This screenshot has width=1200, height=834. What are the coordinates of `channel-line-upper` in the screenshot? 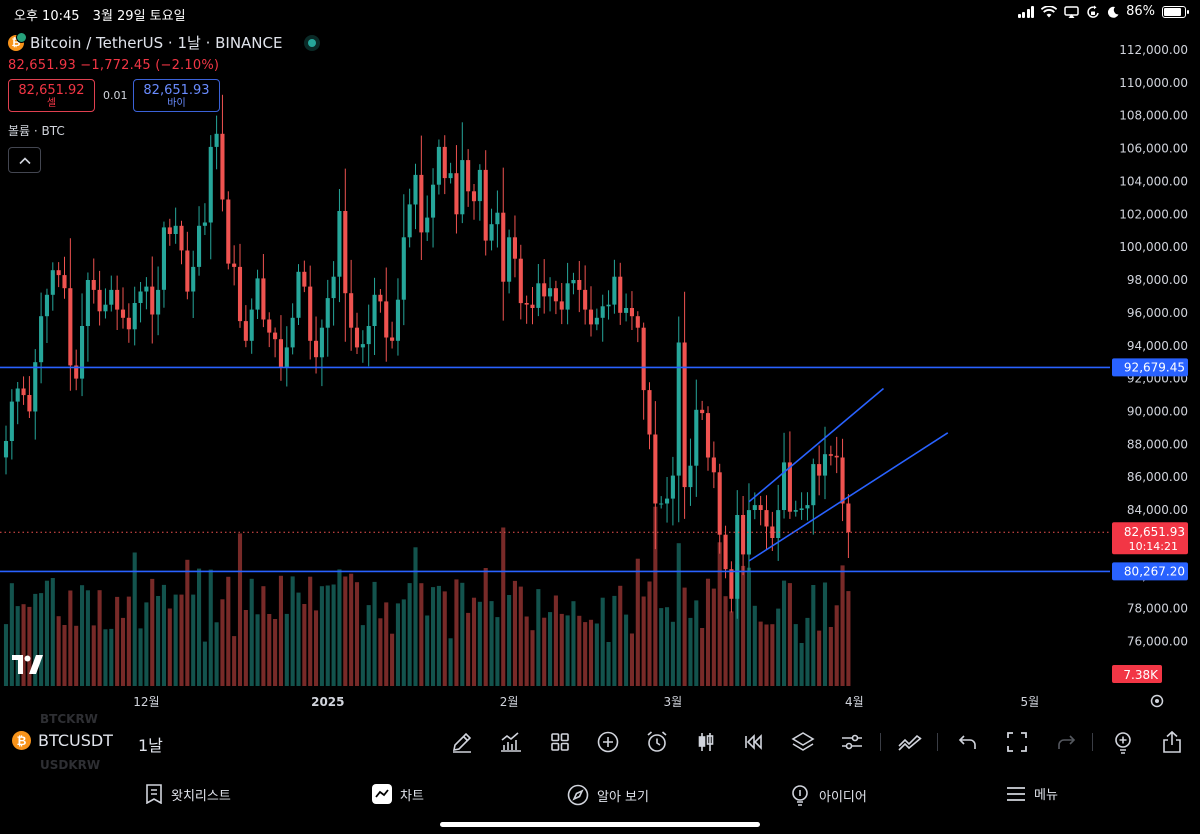 It's located at (816, 445).